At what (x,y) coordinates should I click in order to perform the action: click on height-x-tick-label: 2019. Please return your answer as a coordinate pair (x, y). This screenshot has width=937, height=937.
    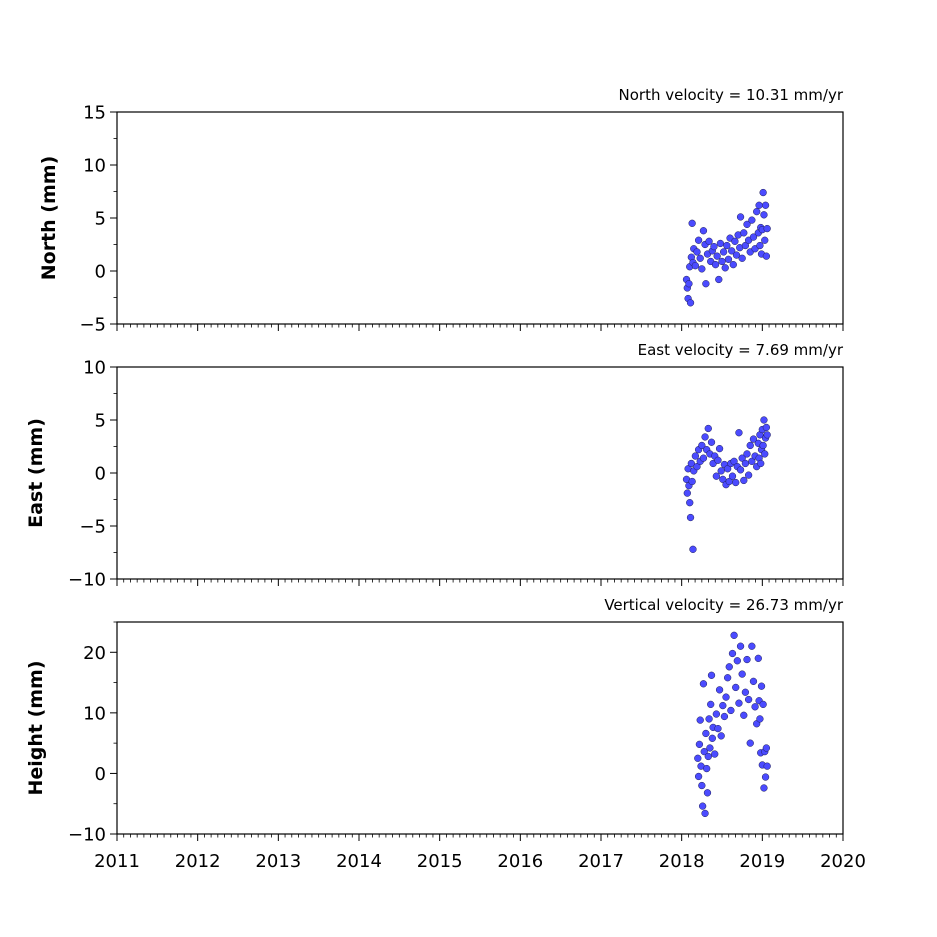
    Looking at the image, I should click on (762, 861).